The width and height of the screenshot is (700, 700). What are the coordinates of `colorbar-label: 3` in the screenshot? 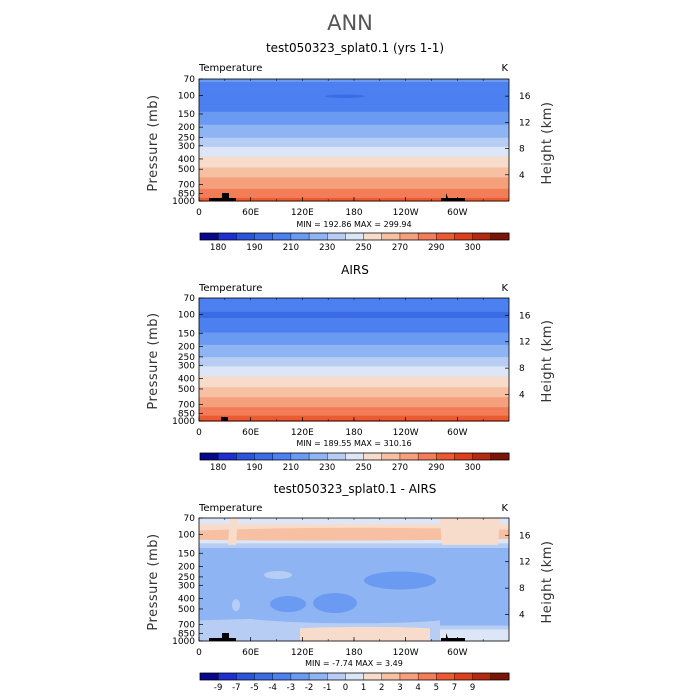 It's located at (399, 688).